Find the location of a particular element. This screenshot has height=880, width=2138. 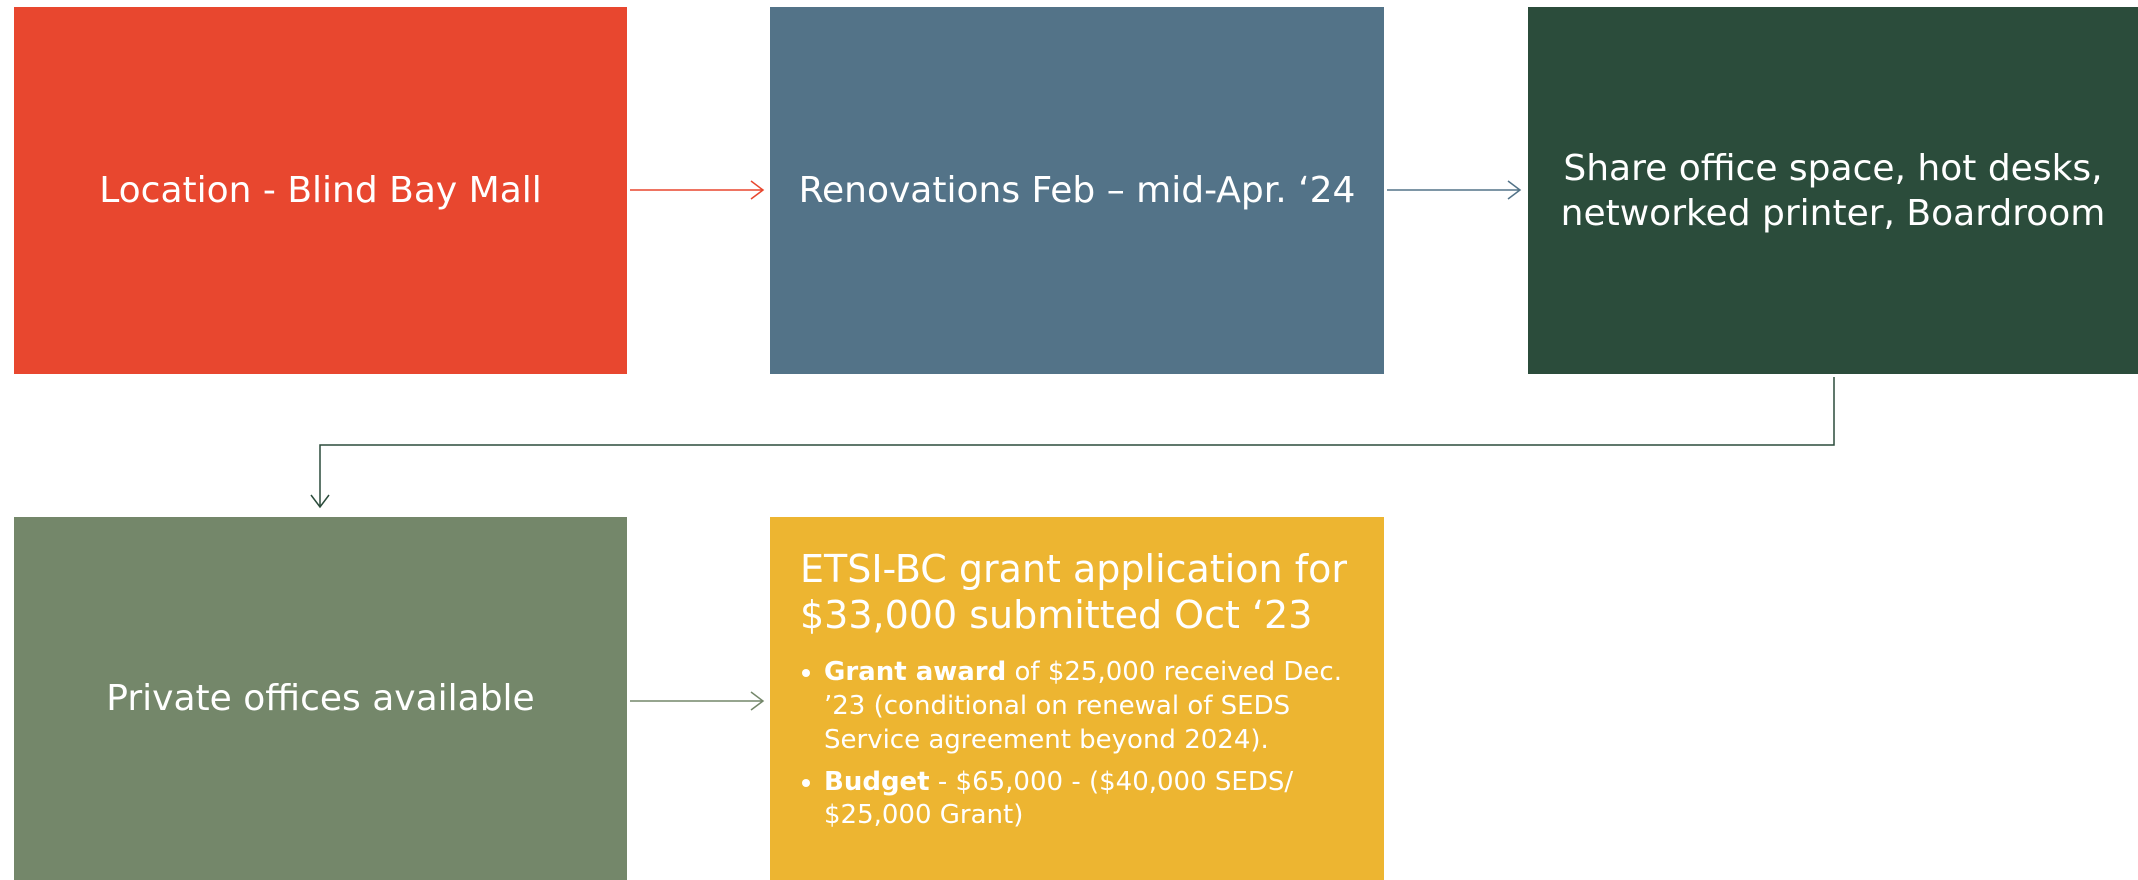

node: Location - Blind Bay Mall is located at coordinates (320, 190).